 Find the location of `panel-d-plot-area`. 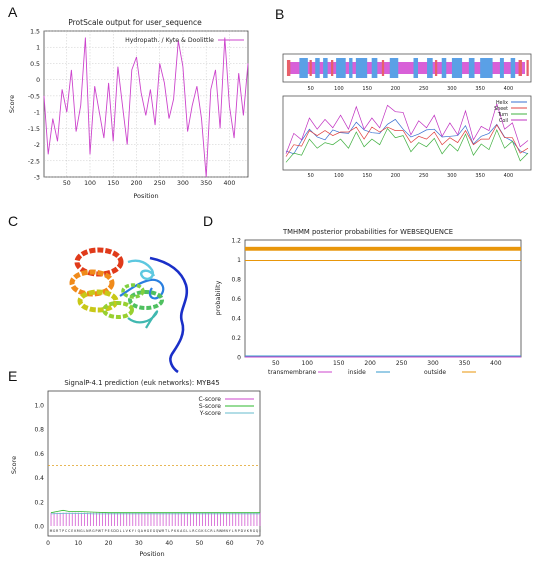

panel-d-plot-area is located at coordinates (383, 298).